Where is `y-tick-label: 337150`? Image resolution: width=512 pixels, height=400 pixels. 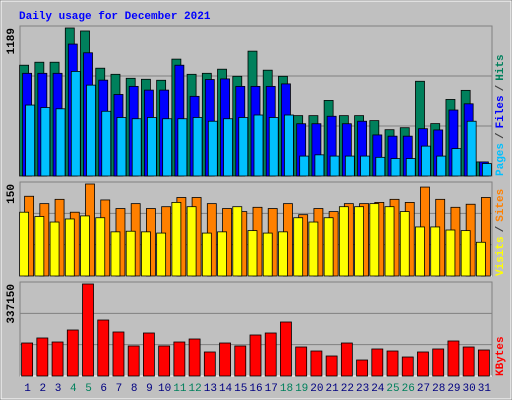 y-tick-label: 337150 is located at coordinates (12, 304).